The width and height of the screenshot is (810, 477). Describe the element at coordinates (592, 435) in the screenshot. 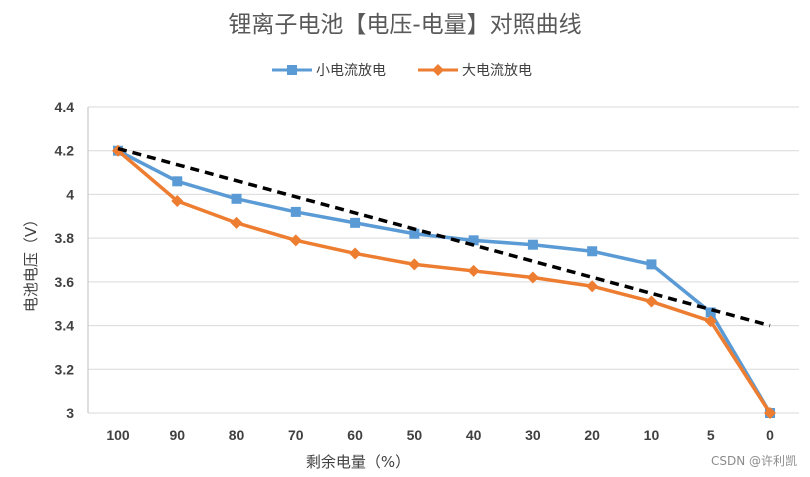

I see `x-tick-label: 20` at that location.